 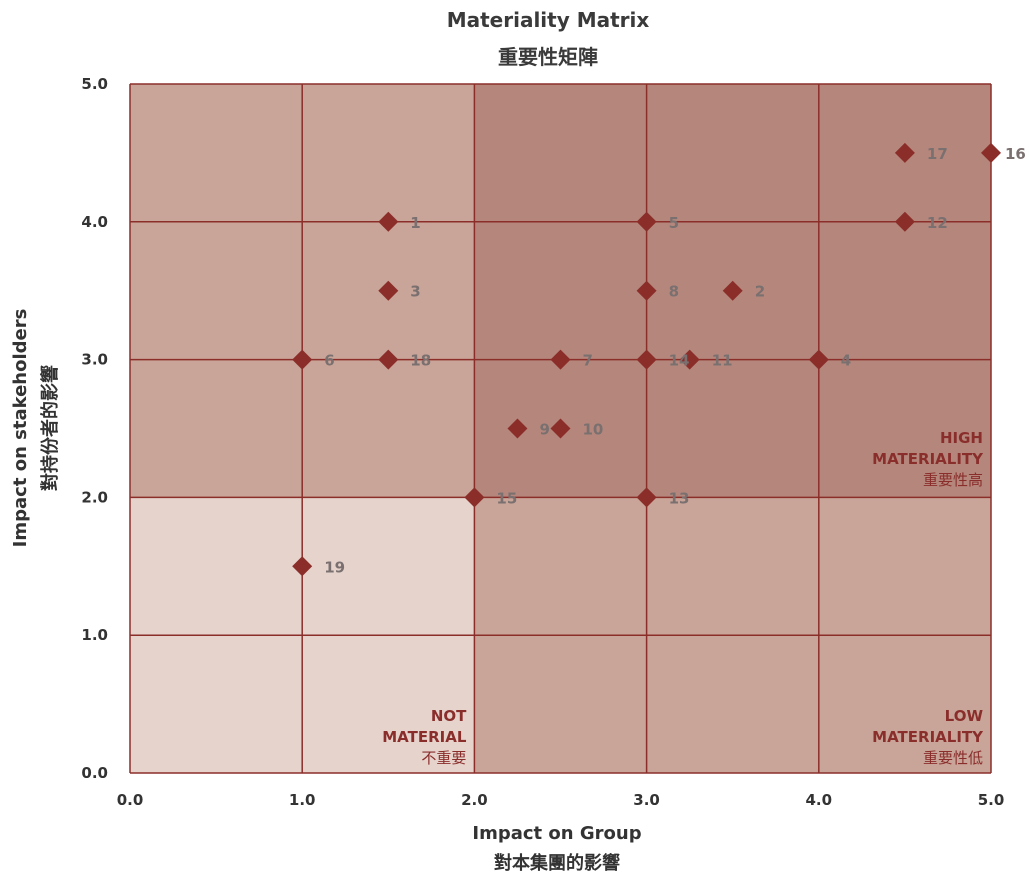 I want to click on y-tick-label: 3.0, so click(x=94, y=360).